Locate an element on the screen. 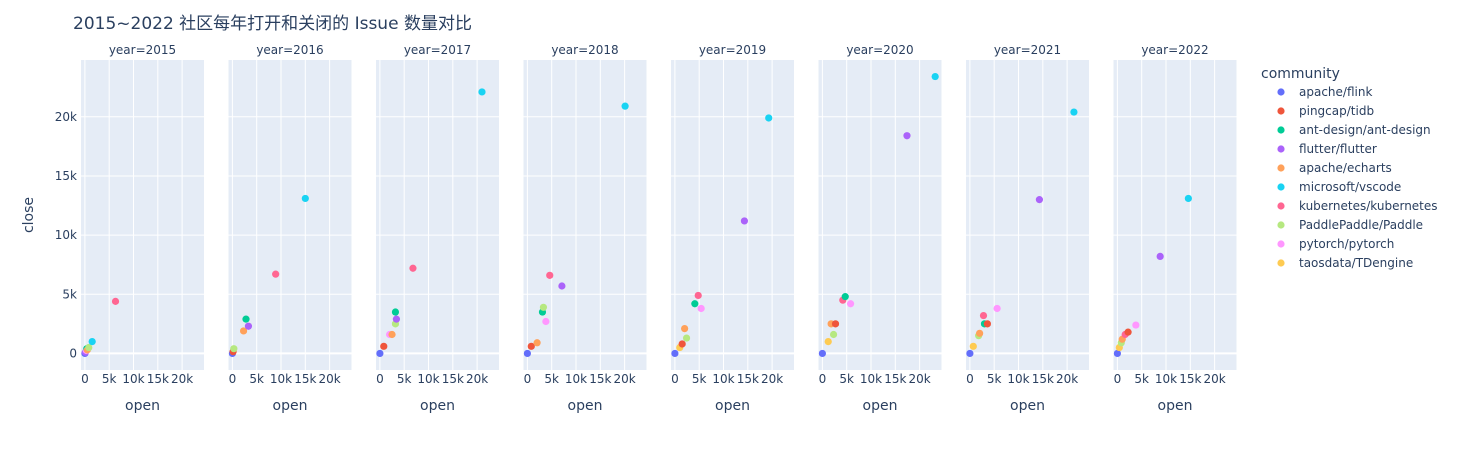 The width and height of the screenshot is (1457, 450). facet-title: year=2018 is located at coordinates (584, 50).